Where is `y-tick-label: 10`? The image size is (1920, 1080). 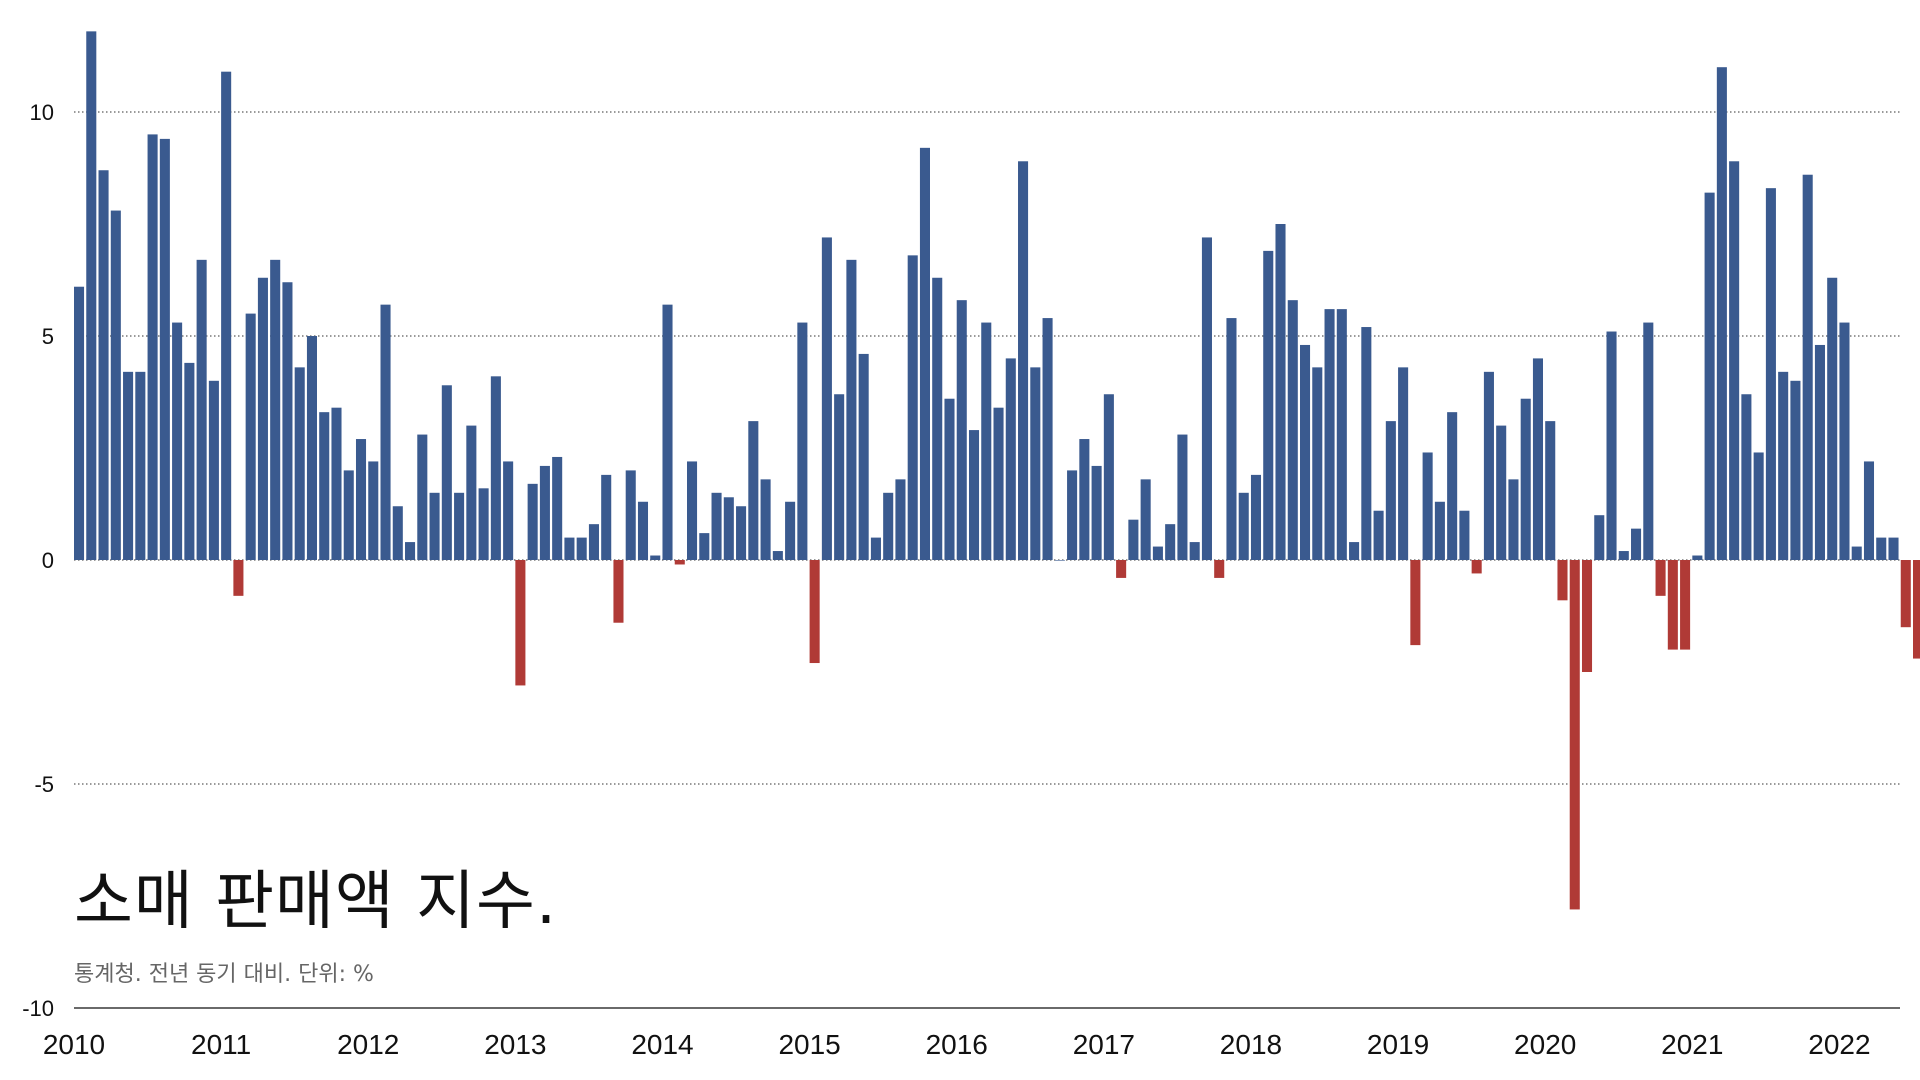
y-tick-label: 10 is located at coordinates (42, 112).